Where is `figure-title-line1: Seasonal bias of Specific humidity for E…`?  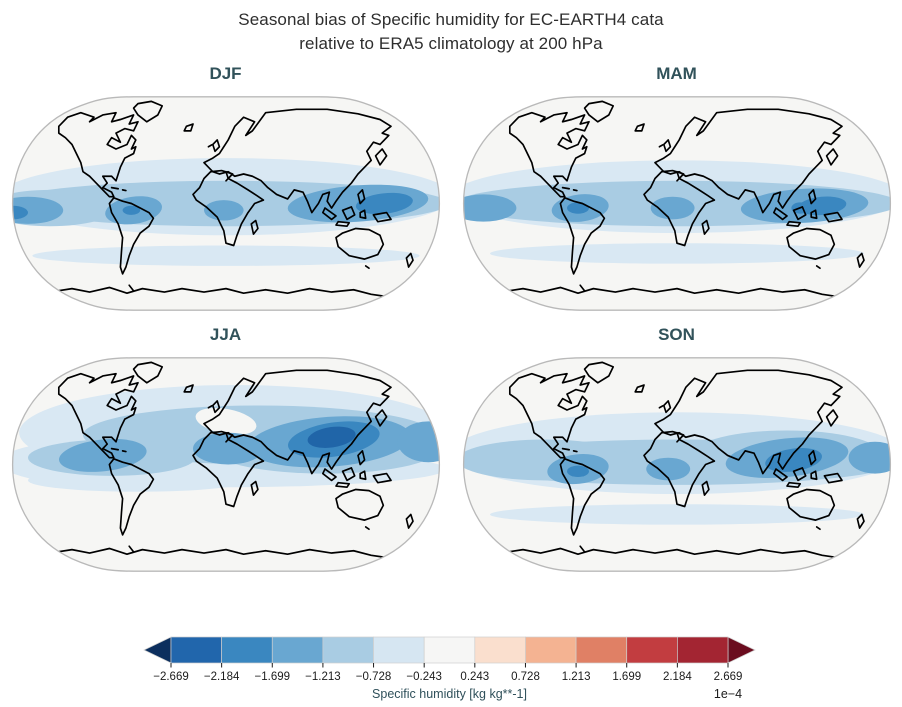
figure-title-line1: Seasonal bias of Specific humidity for E… is located at coordinates (451, 19).